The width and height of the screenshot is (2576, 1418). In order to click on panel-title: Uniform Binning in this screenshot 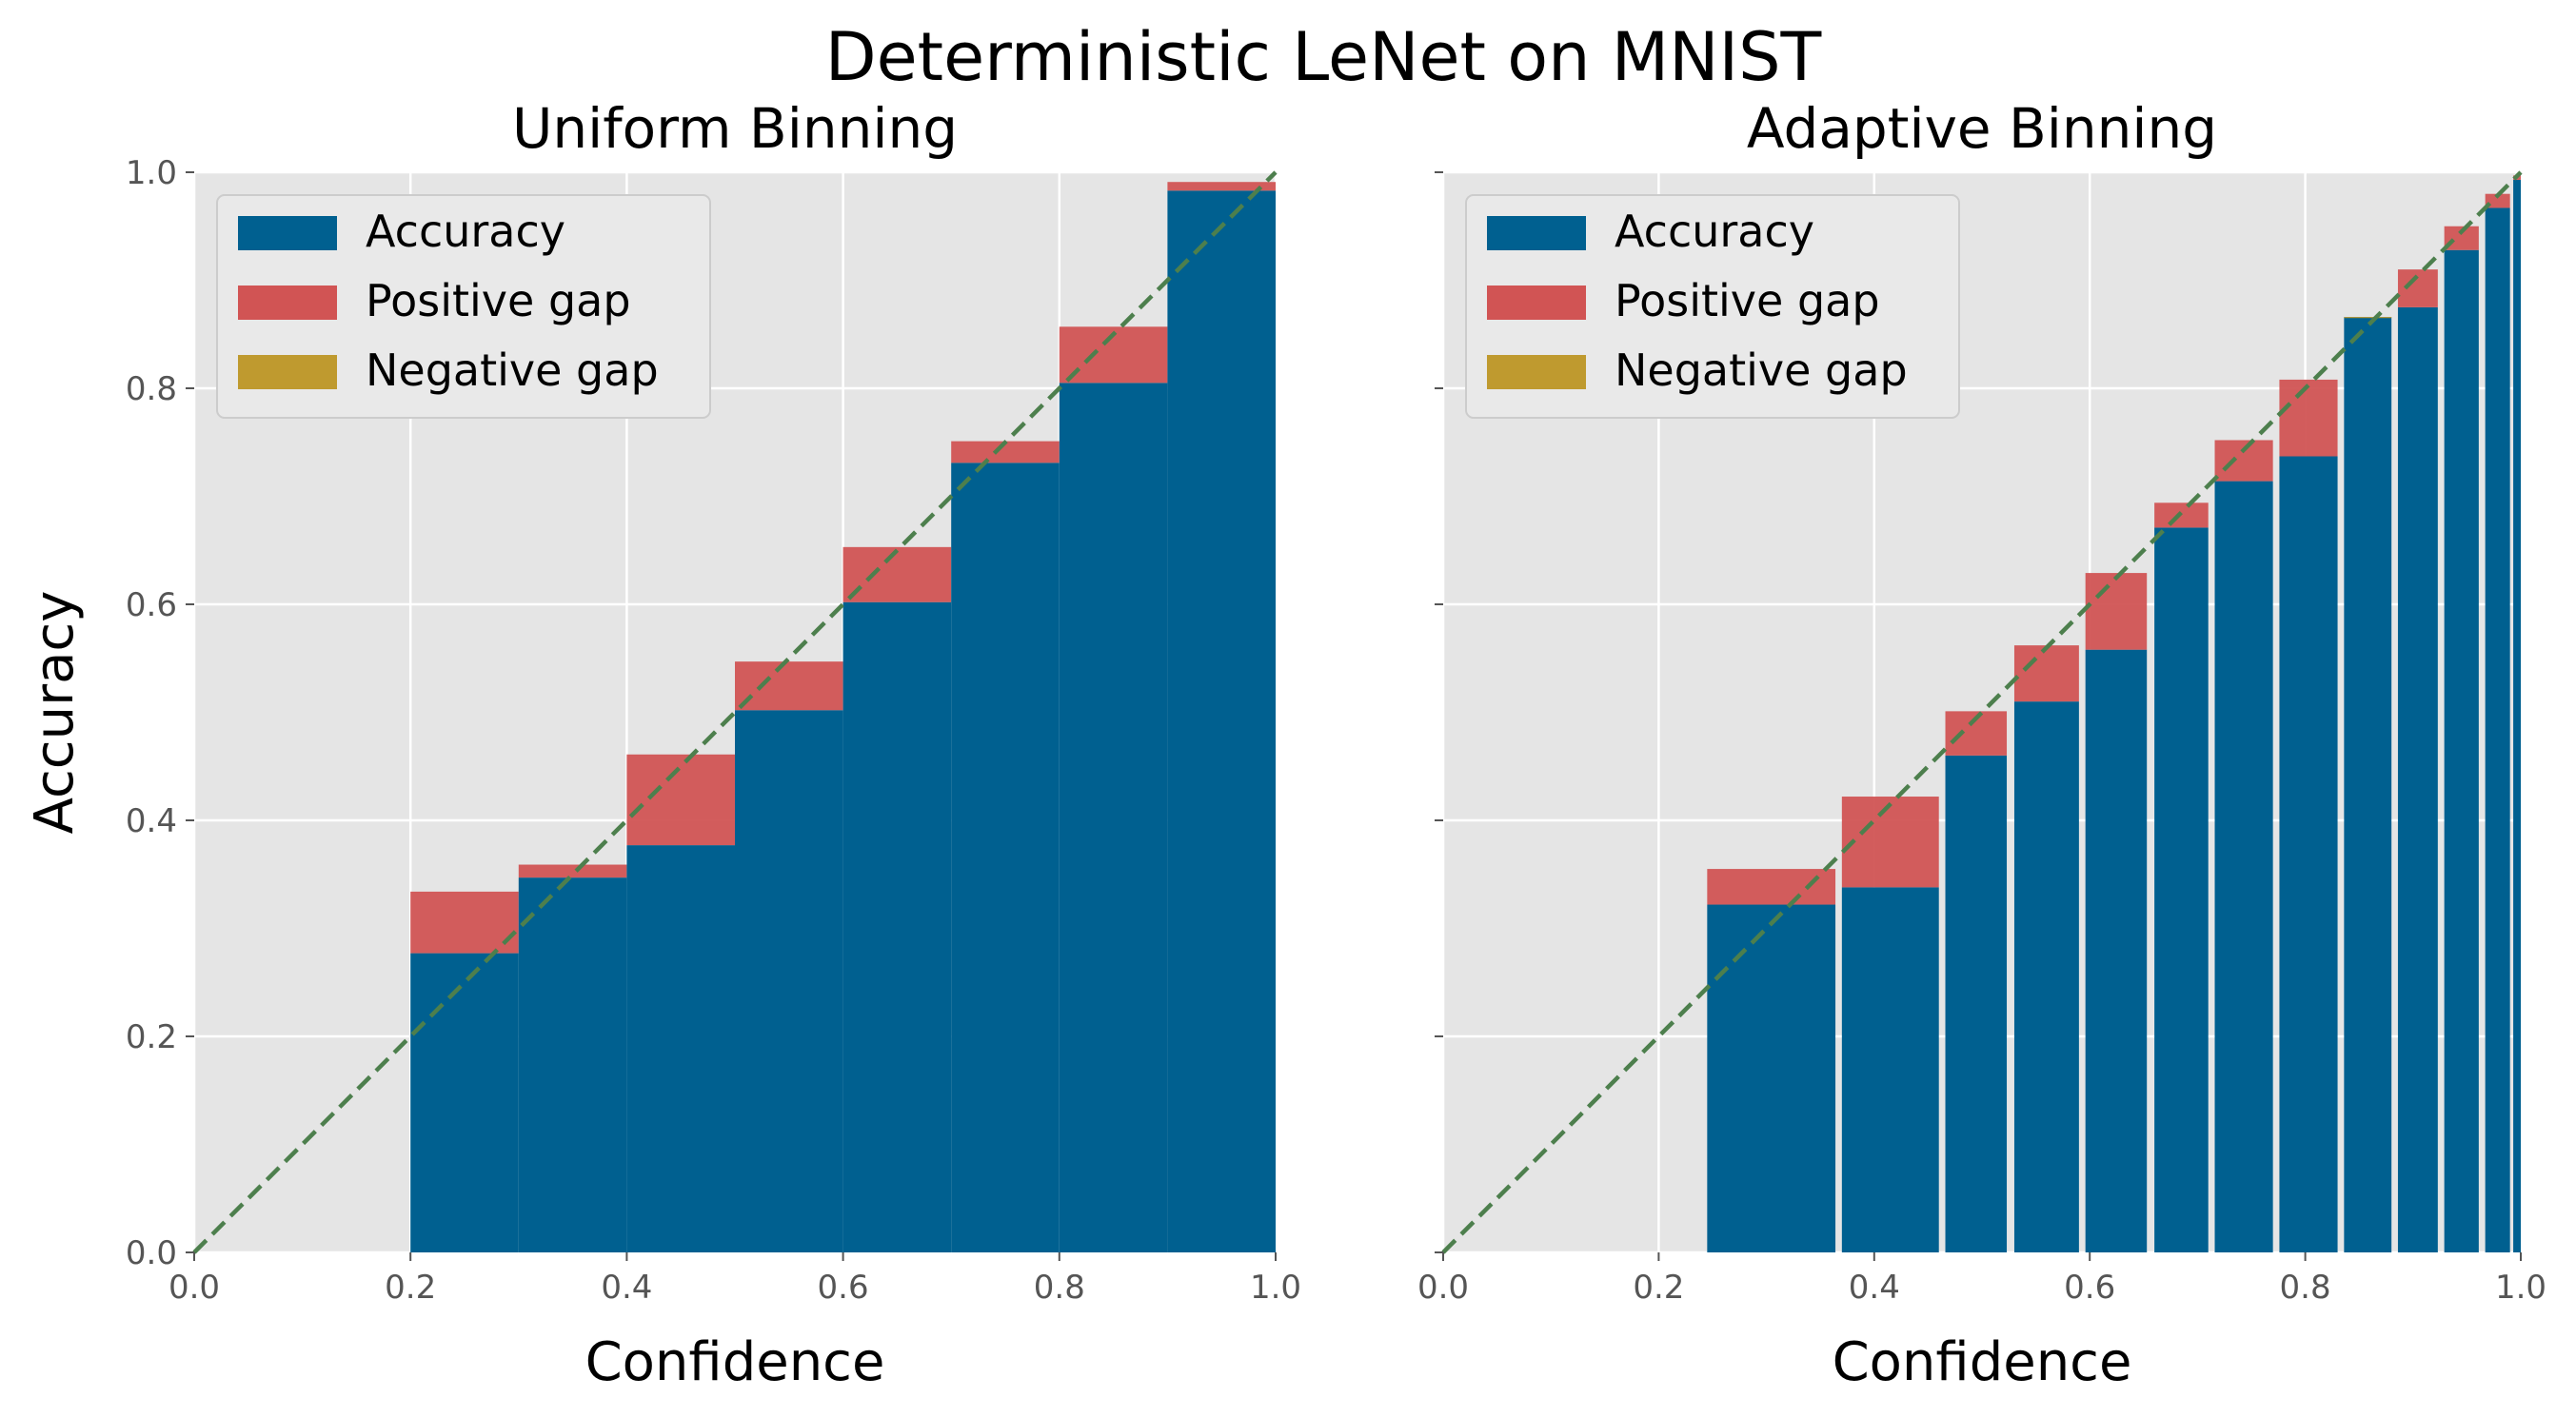, I will do `click(735, 128)`.